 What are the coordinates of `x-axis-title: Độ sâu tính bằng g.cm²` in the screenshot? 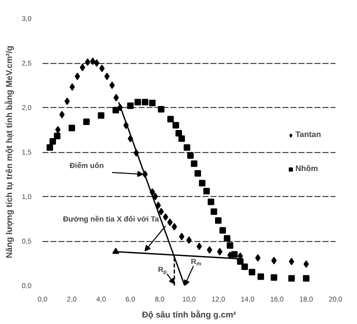 It's located at (189, 315).